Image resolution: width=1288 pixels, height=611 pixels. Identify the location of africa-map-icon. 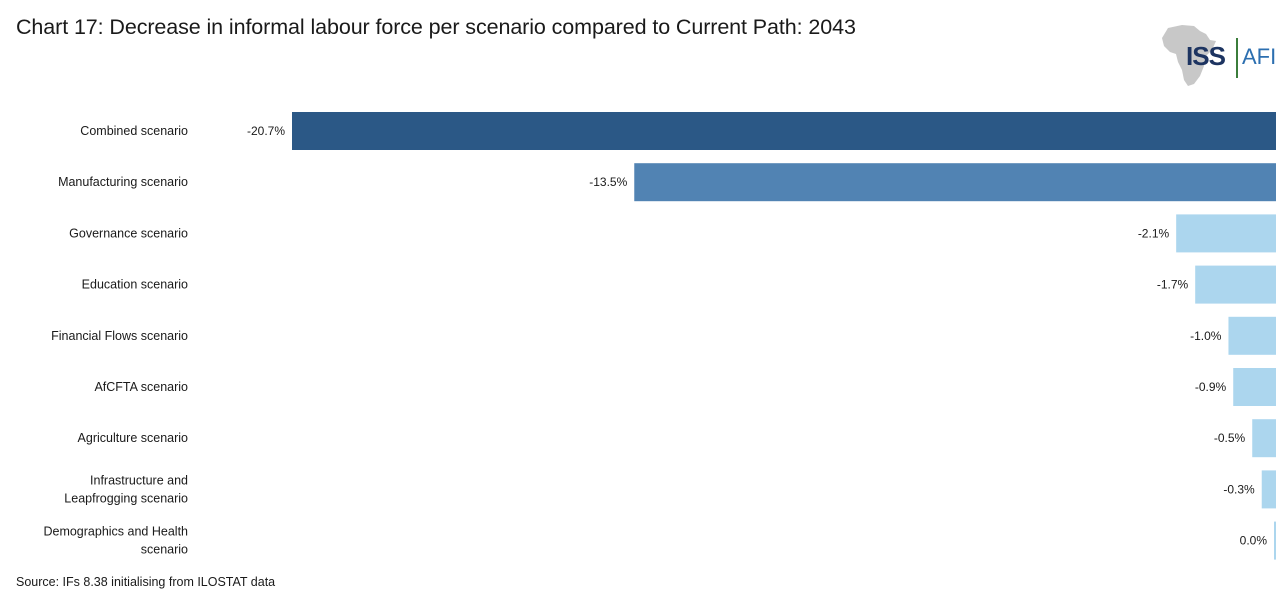
(1189, 55).